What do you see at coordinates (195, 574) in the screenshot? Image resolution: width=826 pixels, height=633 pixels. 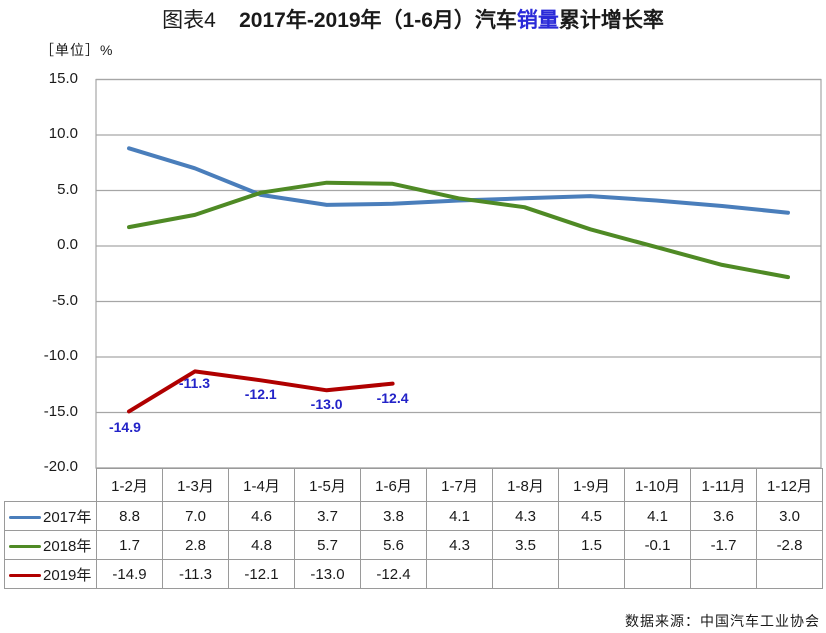 I see `table-cell: -11.3` at bounding box center [195, 574].